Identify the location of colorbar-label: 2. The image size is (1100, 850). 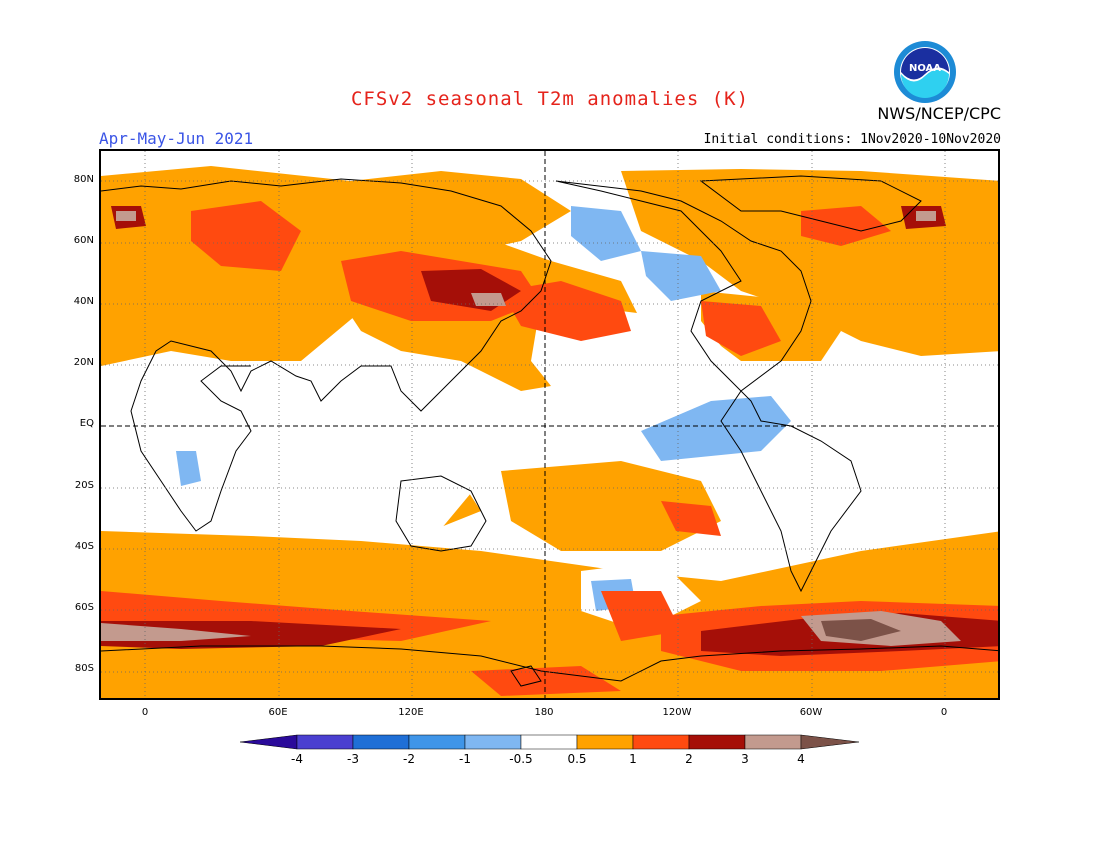
(689, 759).